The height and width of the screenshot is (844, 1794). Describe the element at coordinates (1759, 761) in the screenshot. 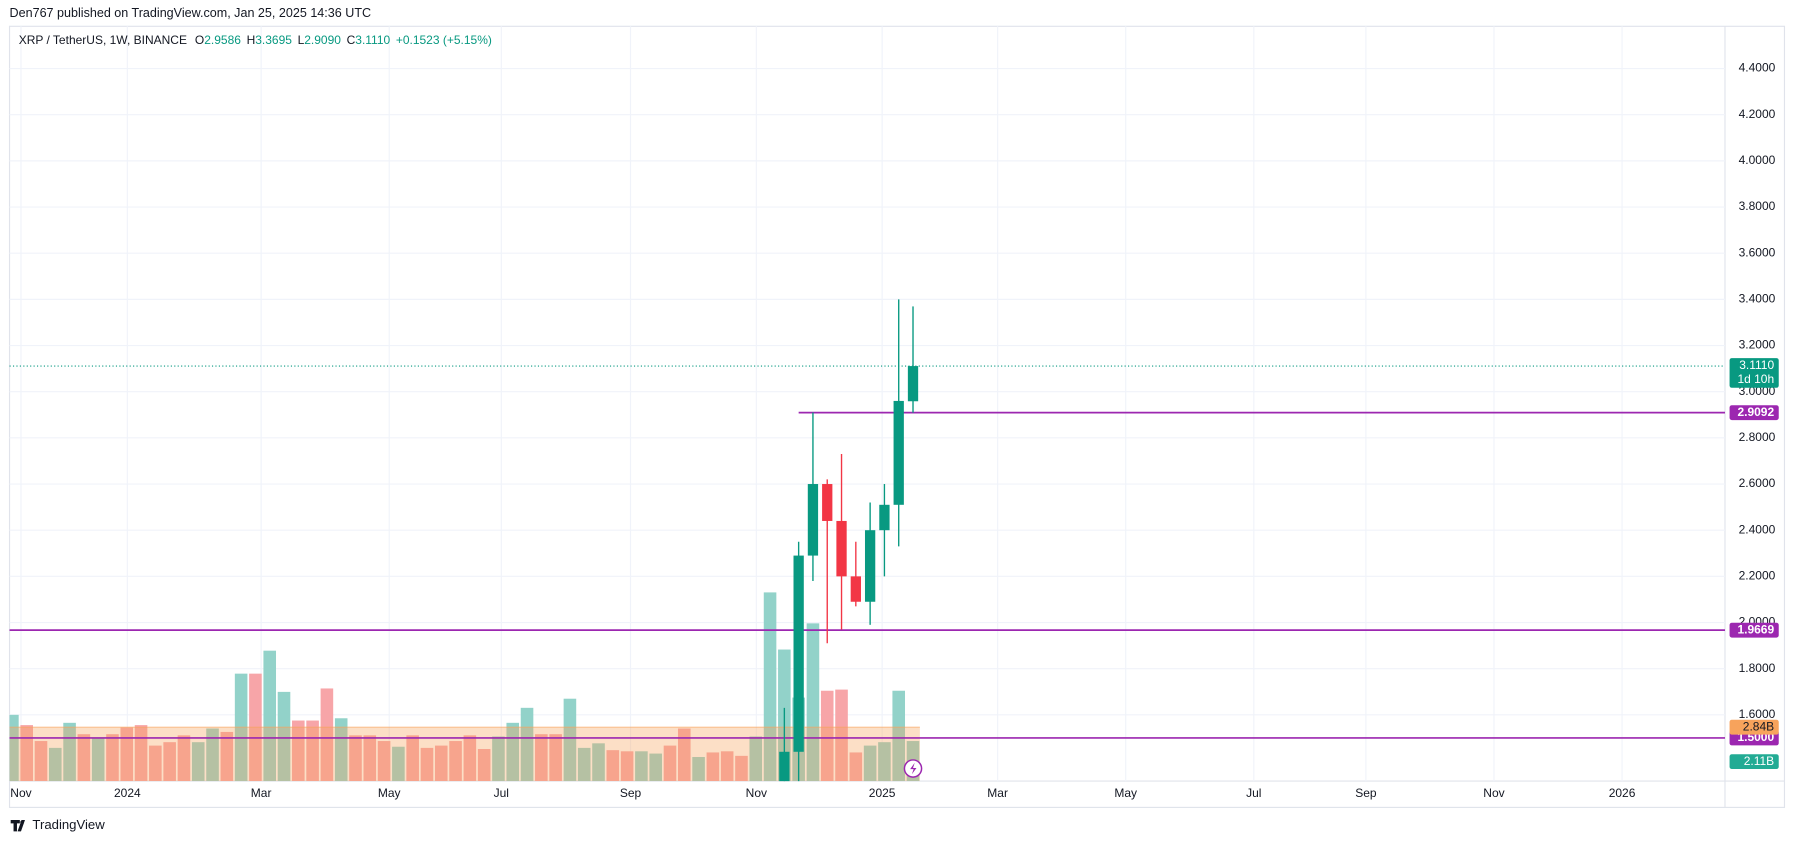

I see `volume-last-label: 2.11B` at that location.